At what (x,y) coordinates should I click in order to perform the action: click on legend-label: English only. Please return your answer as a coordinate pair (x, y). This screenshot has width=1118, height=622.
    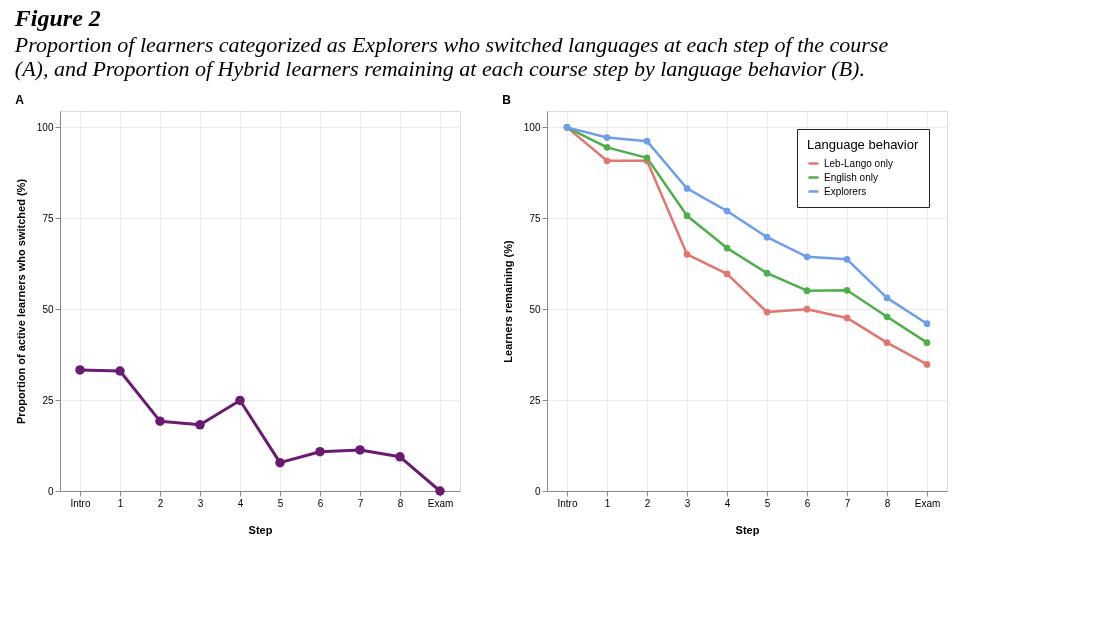
    Looking at the image, I should click on (851, 177).